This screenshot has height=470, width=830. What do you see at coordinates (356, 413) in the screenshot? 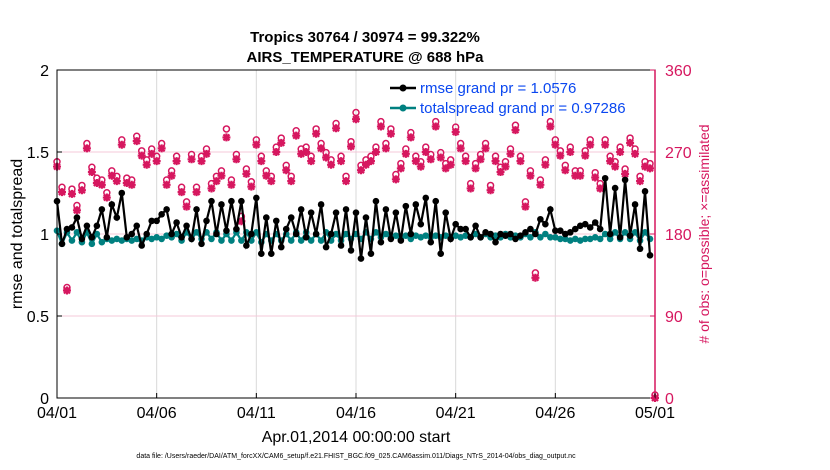
I see `x-tick-label: 04/16` at bounding box center [356, 413].